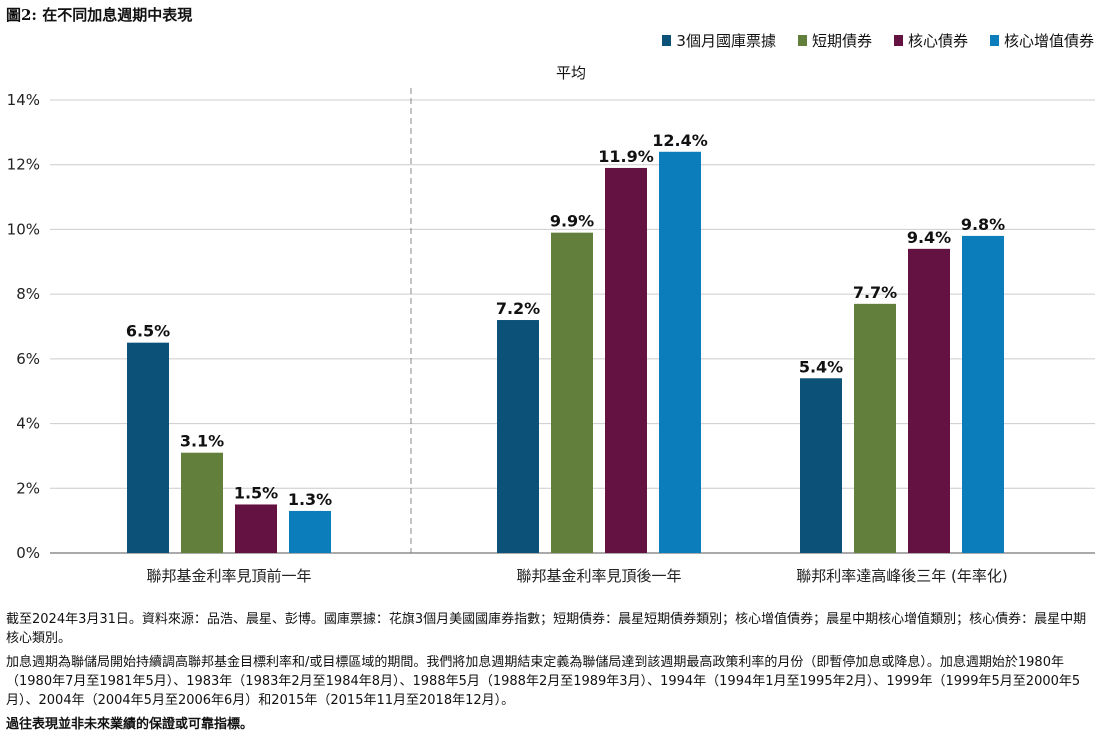  What do you see at coordinates (598, 576) in the screenshot?
I see `x-category-label: 聯邦基金利率見頂後一年` at bounding box center [598, 576].